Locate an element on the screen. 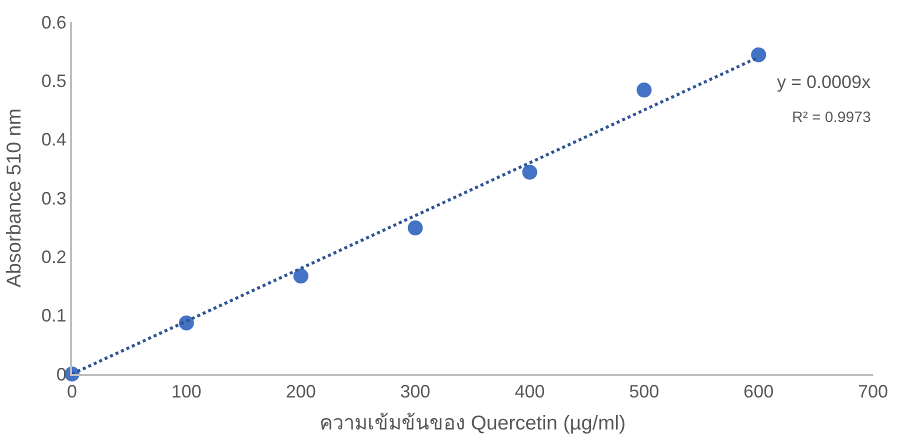  y-tick-label: 0.2 is located at coordinates (53, 256).